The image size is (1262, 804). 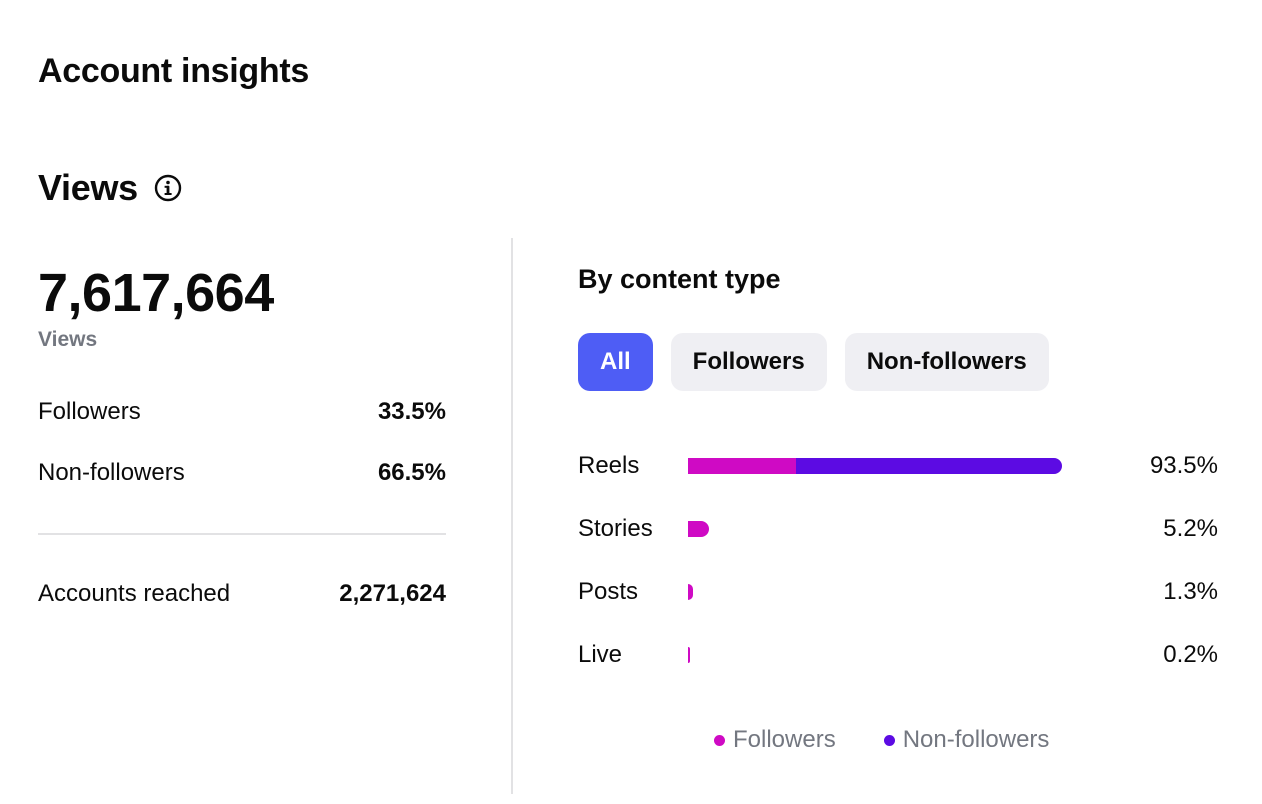 What do you see at coordinates (156, 293) in the screenshot?
I see `total-views-value: 7,617,664` at bounding box center [156, 293].